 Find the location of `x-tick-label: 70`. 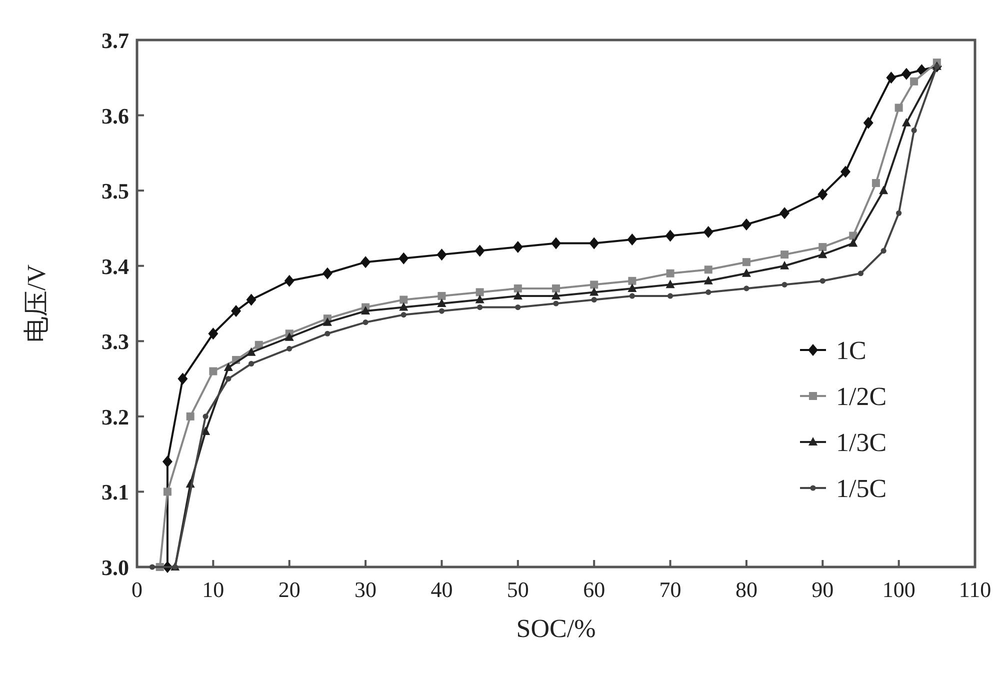

x-tick-label: 70 is located at coordinates (670, 589).